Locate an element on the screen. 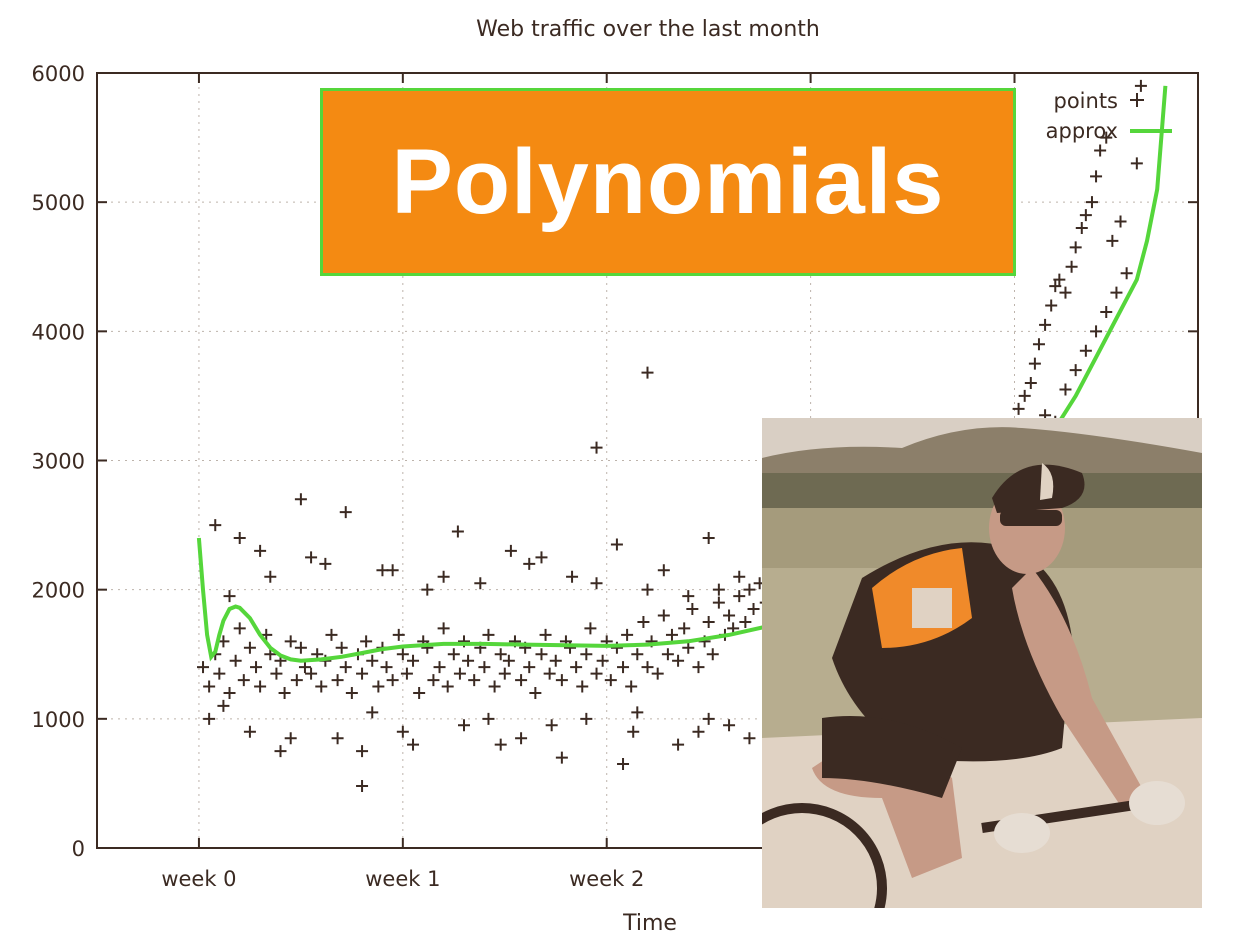  y-tick-label: 1000 is located at coordinates (58, 720).